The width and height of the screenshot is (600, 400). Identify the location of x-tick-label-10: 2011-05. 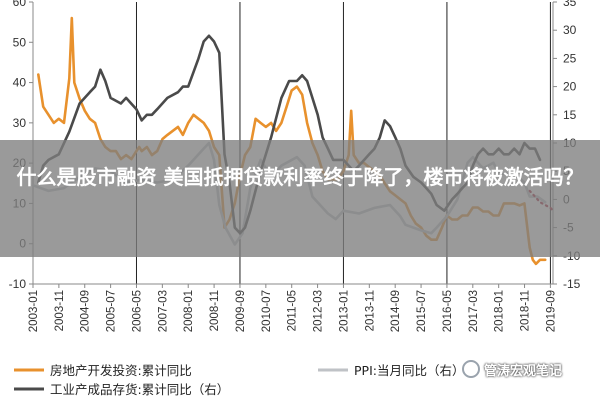
(293, 310).